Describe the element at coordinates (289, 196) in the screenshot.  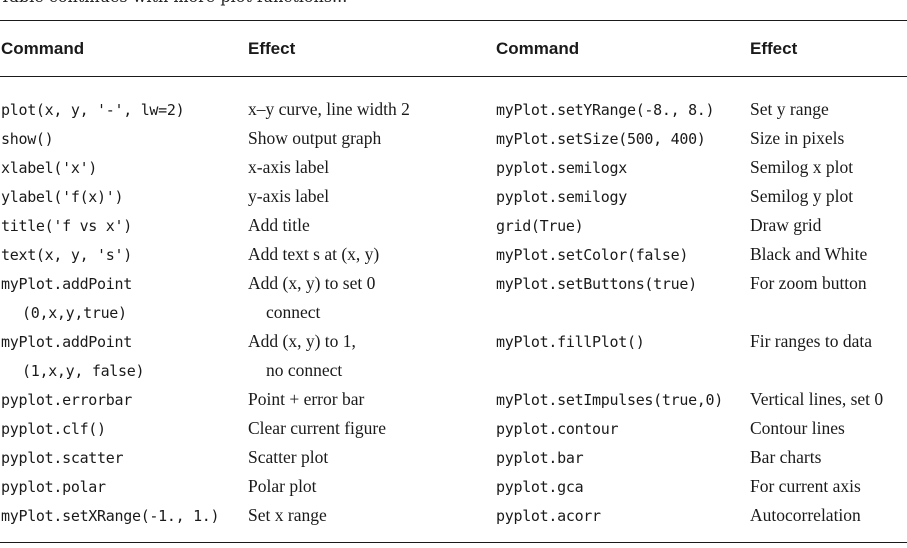
I see `effect-cell: y-axis label` at that location.